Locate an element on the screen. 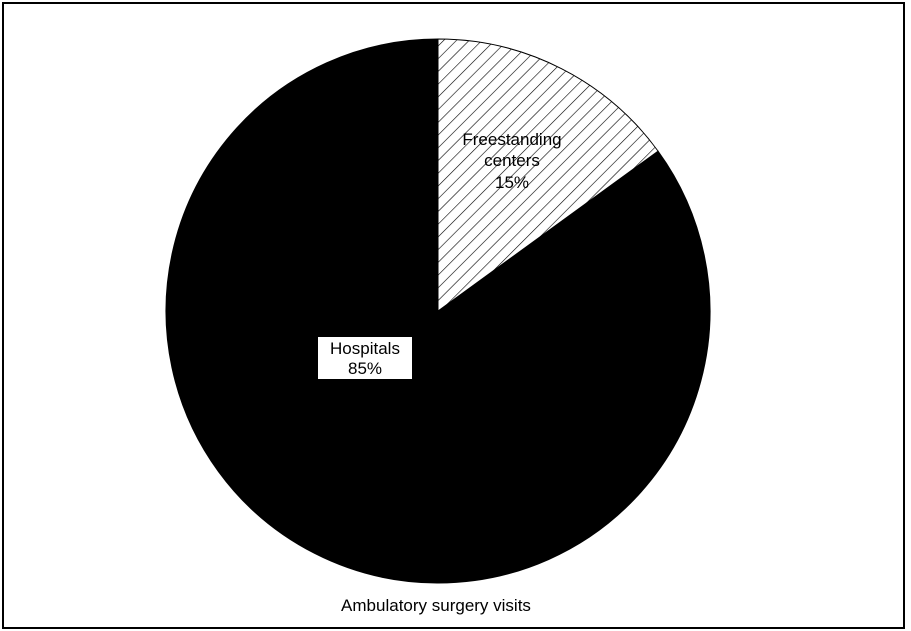 This screenshot has width=911, height=631. chart-caption: Ambulatory surgery visits is located at coordinates (436, 605).